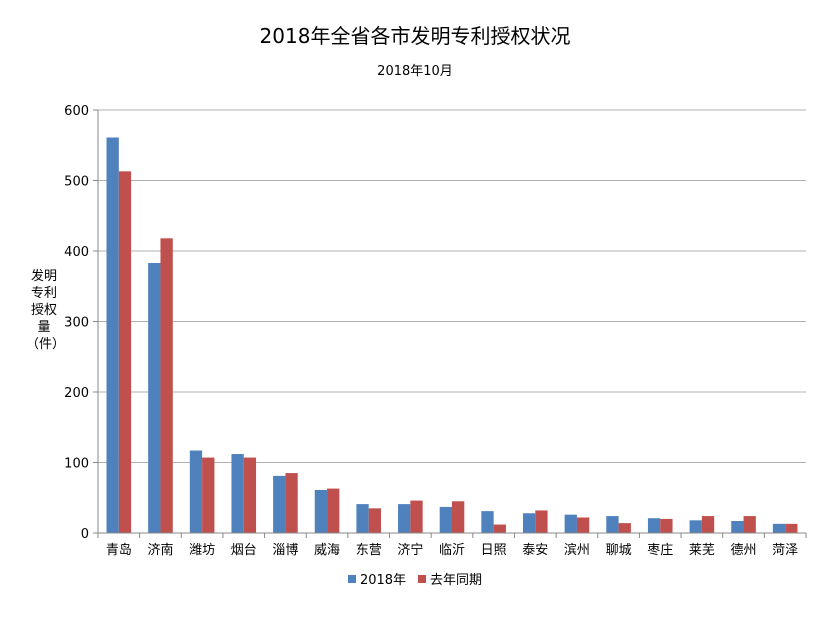 This screenshot has height=621, width=830. Describe the element at coordinates (125, 352) in the screenshot. I see `bar-青岛-last-year` at that location.